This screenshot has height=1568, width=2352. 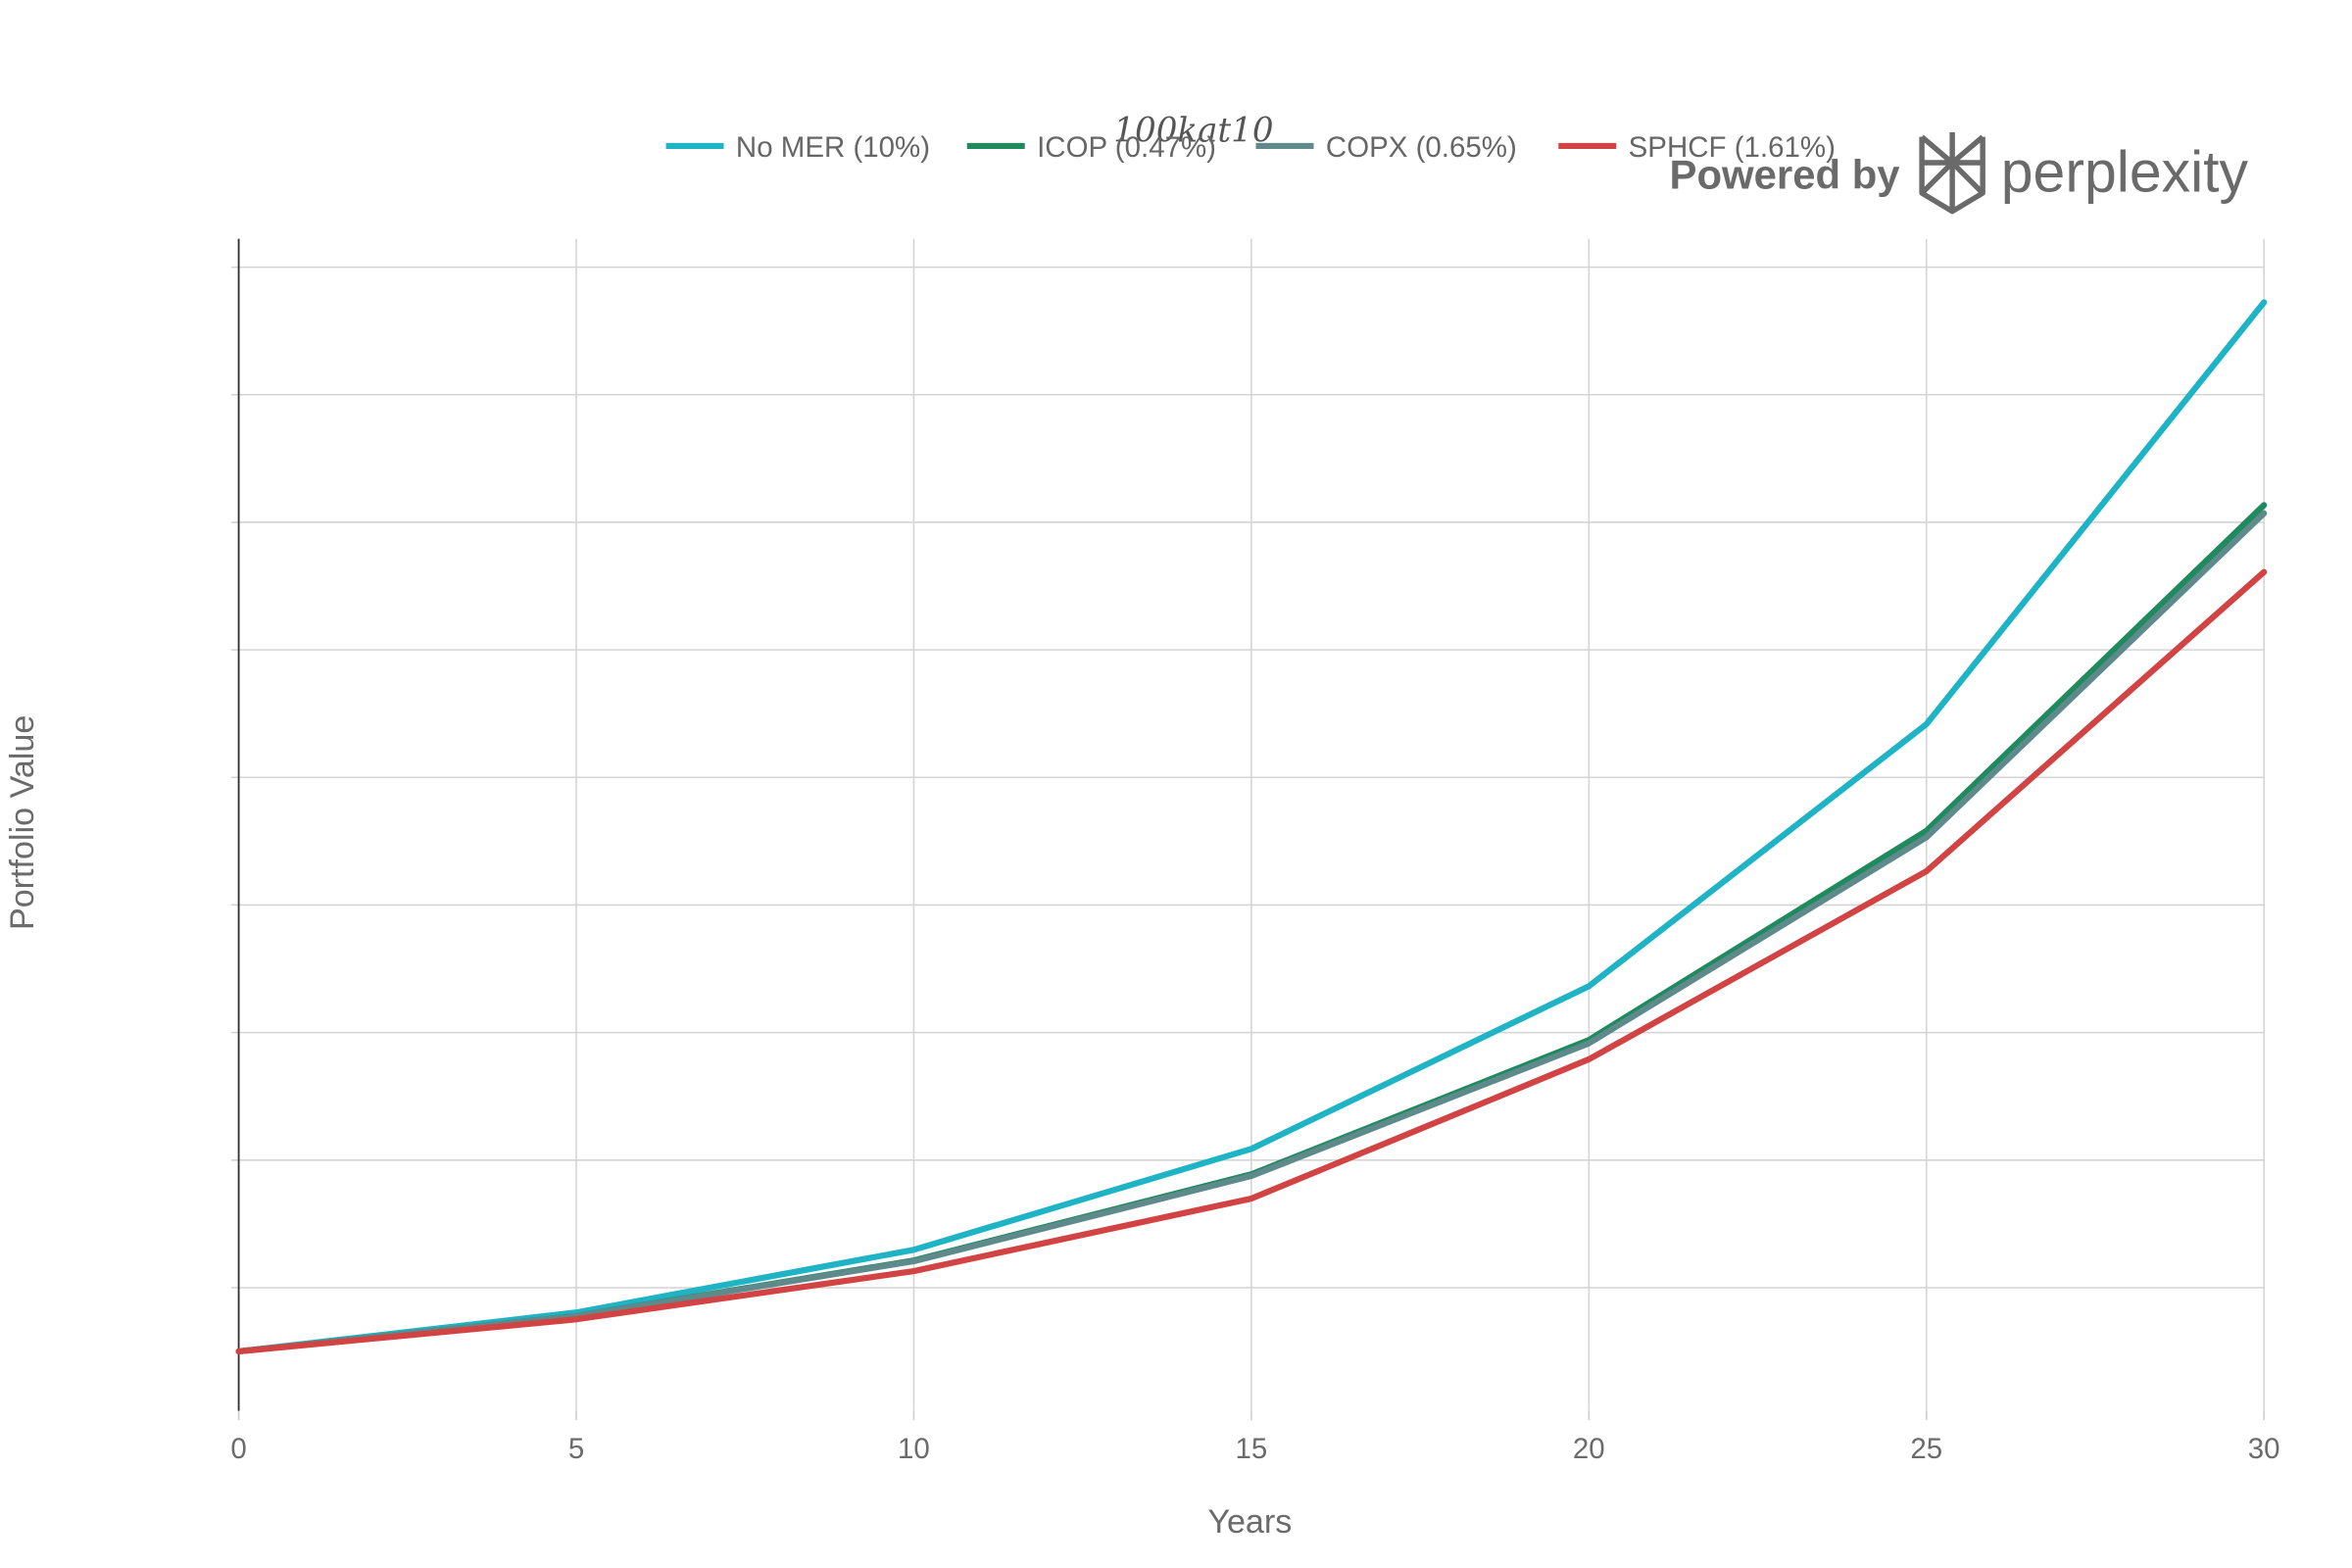 I want to click on x-tick-label: 5, so click(x=576, y=1449).